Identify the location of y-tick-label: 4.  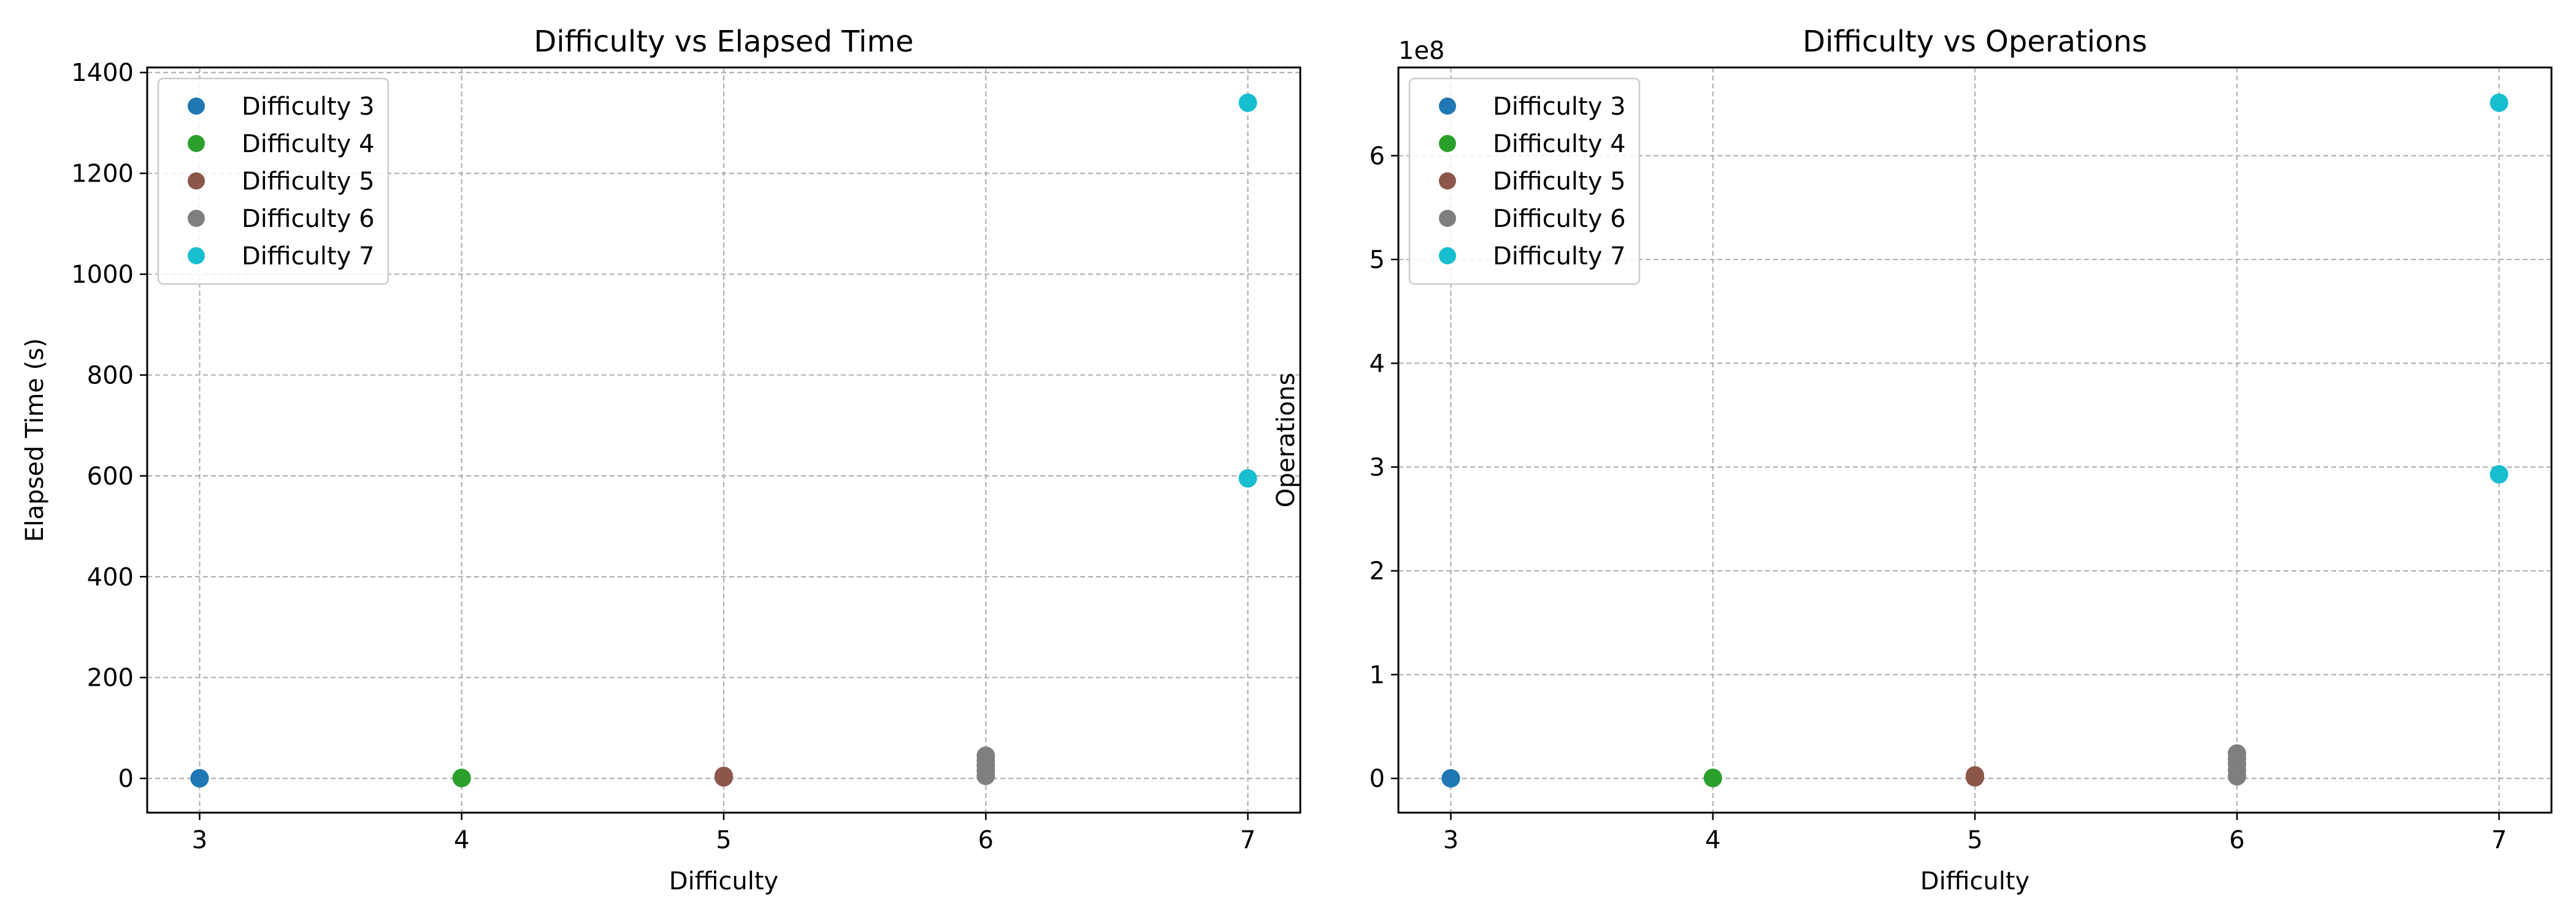
(1377, 364).